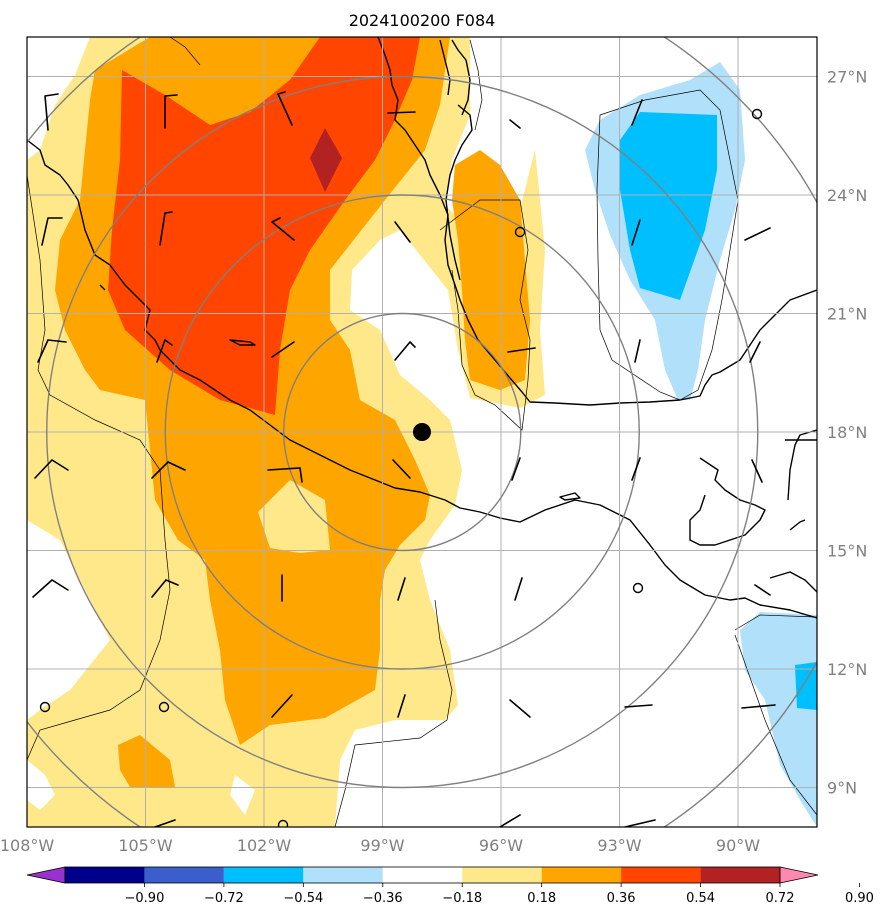 Image resolution: width=887 pixels, height=924 pixels. Describe the element at coordinates (842, 788) in the screenshot. I see `lat-tick-label-6: 9°N` at that location.